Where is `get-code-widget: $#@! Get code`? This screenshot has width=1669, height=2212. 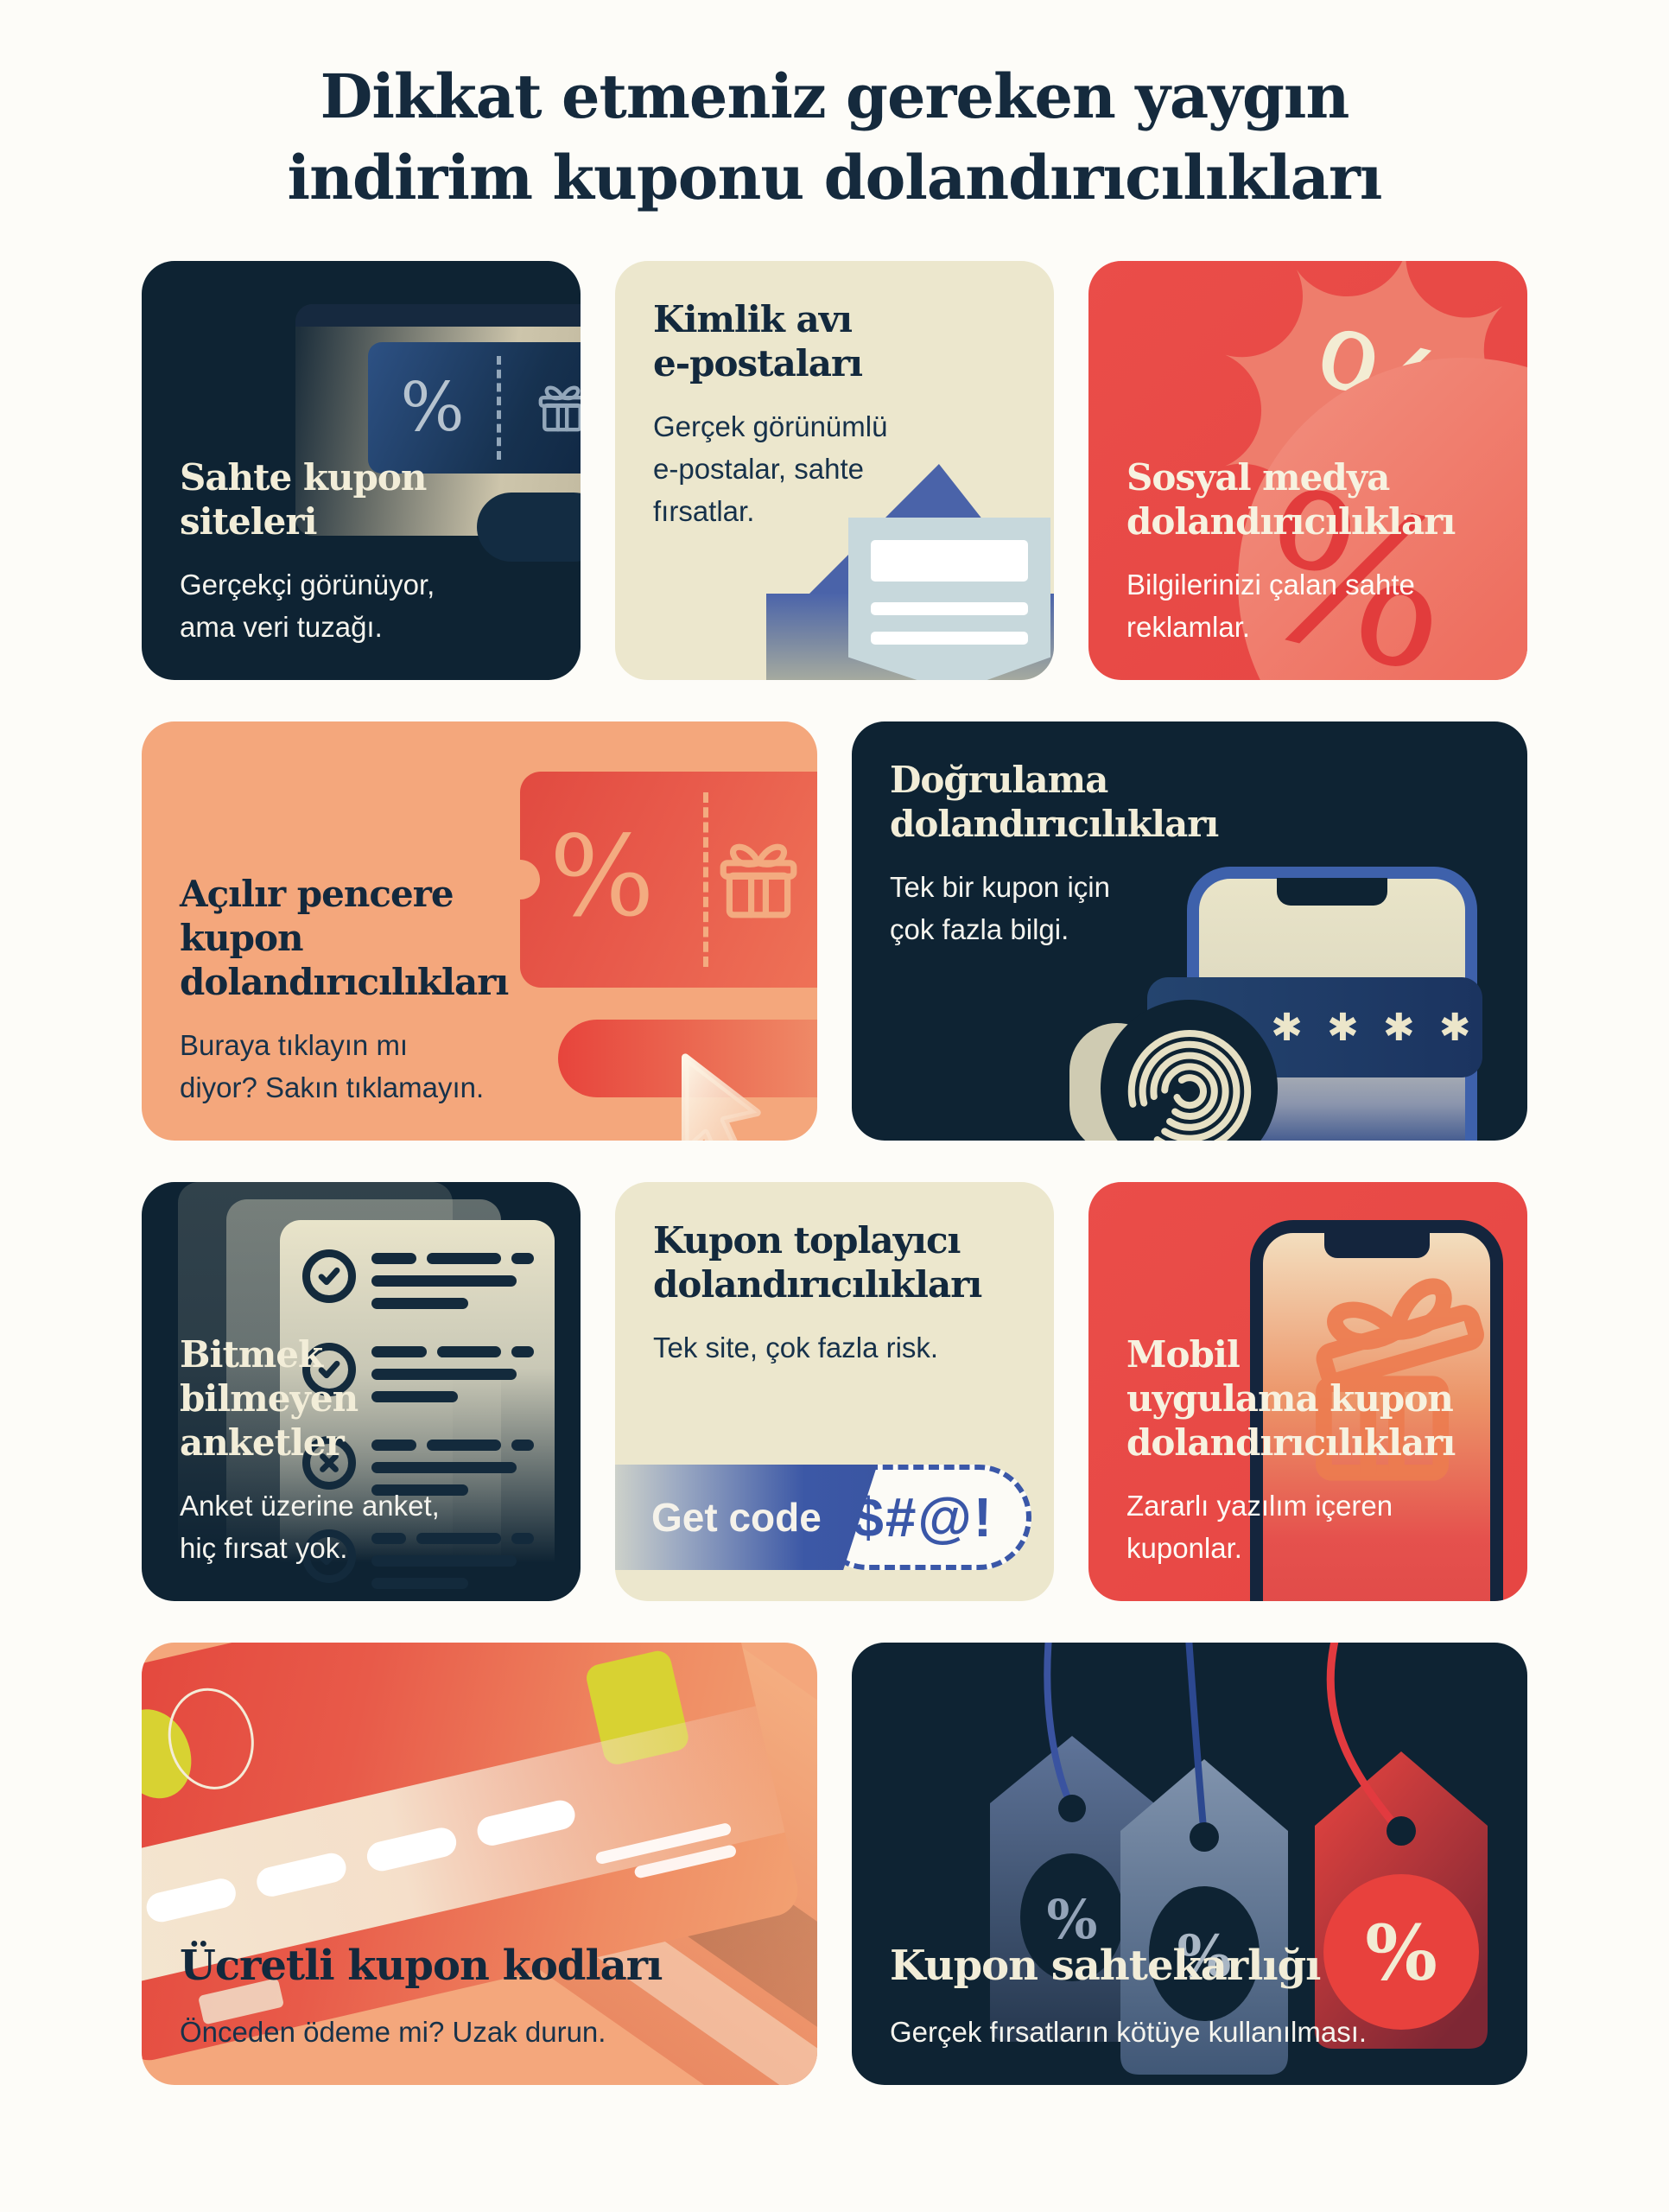
get-code-widget: $#@! Get code is located at coordinates (823, 1517).